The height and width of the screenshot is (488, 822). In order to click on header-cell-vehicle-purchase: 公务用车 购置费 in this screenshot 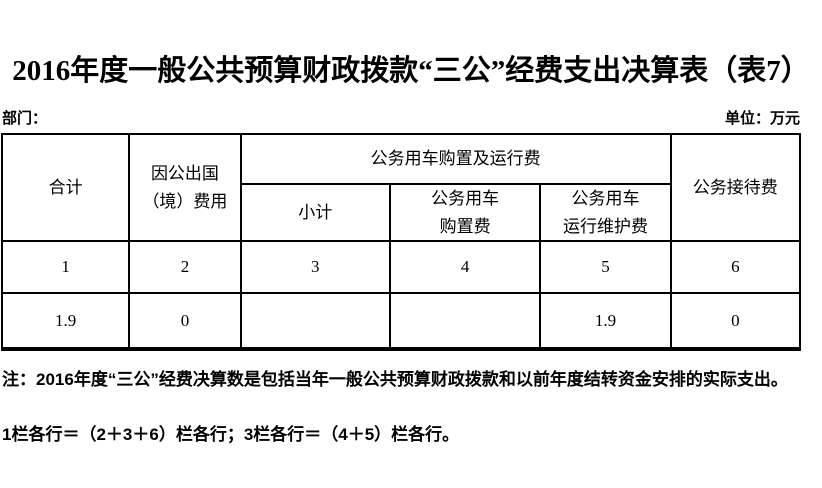, I will do `click(465, 213)`.